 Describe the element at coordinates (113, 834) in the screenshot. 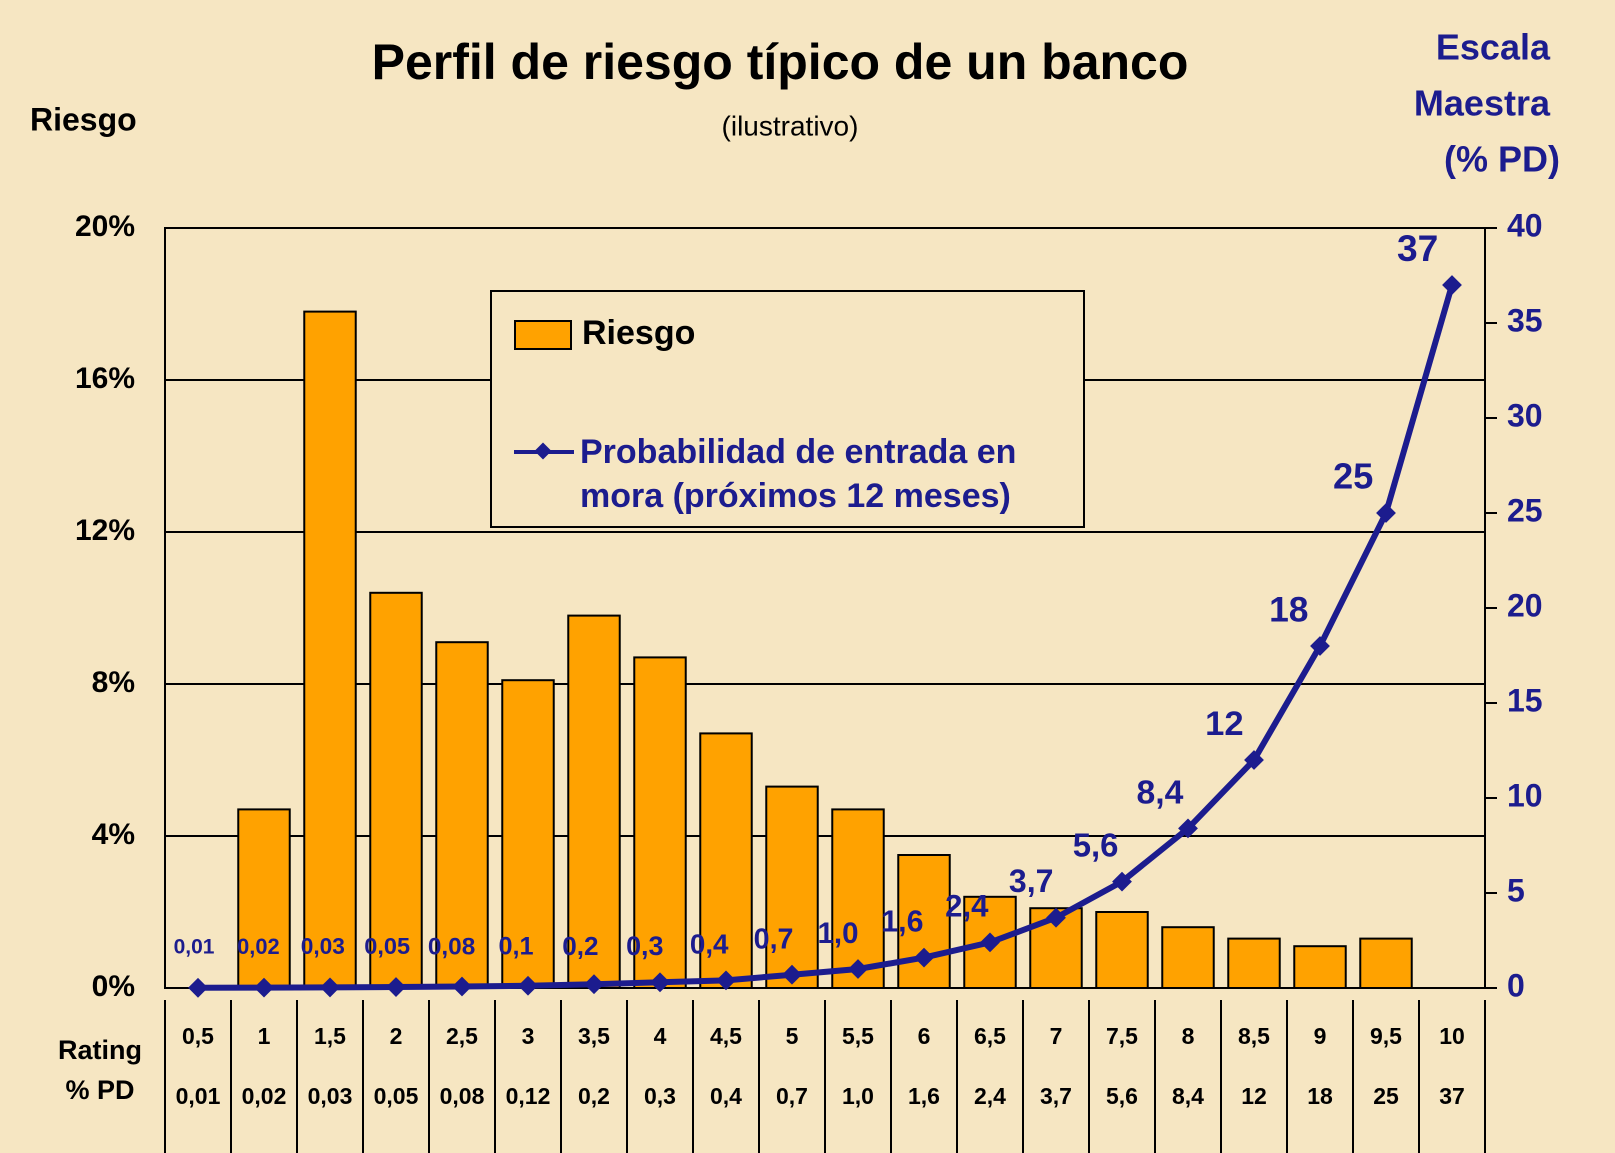

I see `y-tick-label: 4%` at that location.